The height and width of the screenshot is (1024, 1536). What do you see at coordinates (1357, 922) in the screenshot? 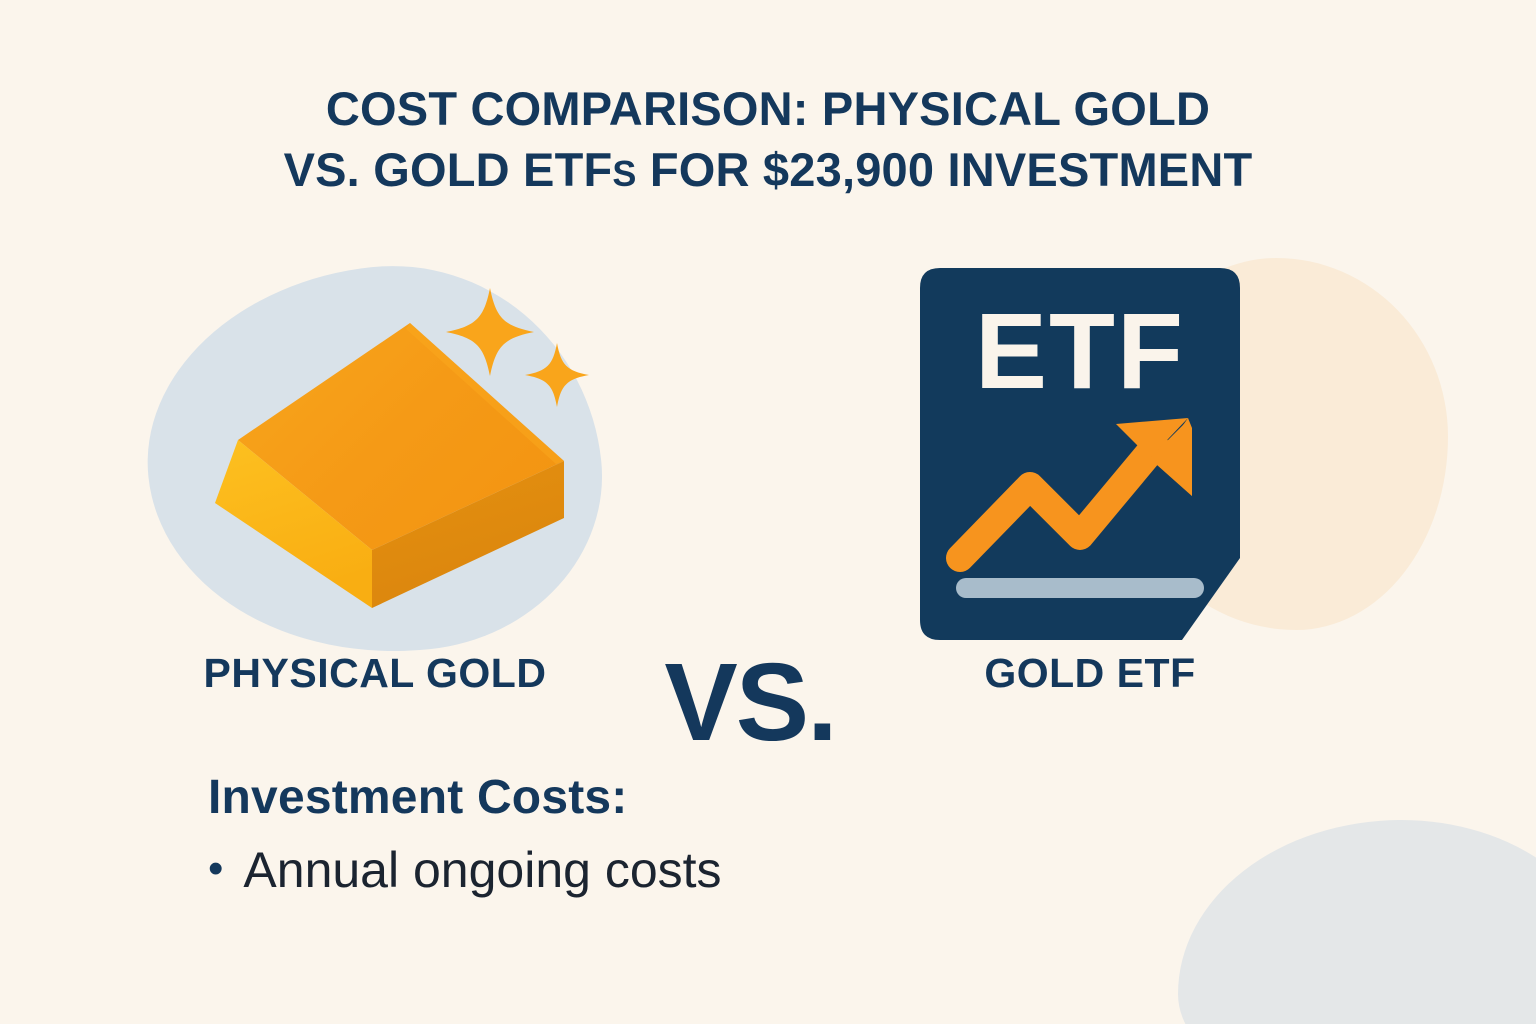
I see `decorative-gray-blob-bottom-right` at bounding box center [1357, 922].